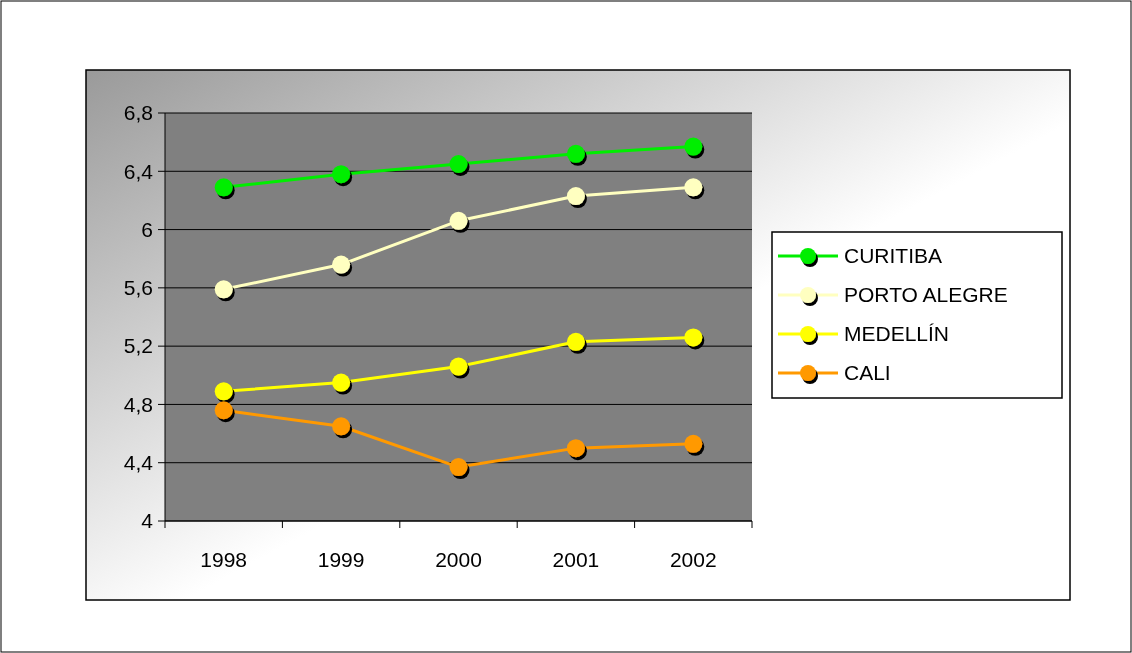  I want to click on x-tick-label: 2001, so click(576, 559).